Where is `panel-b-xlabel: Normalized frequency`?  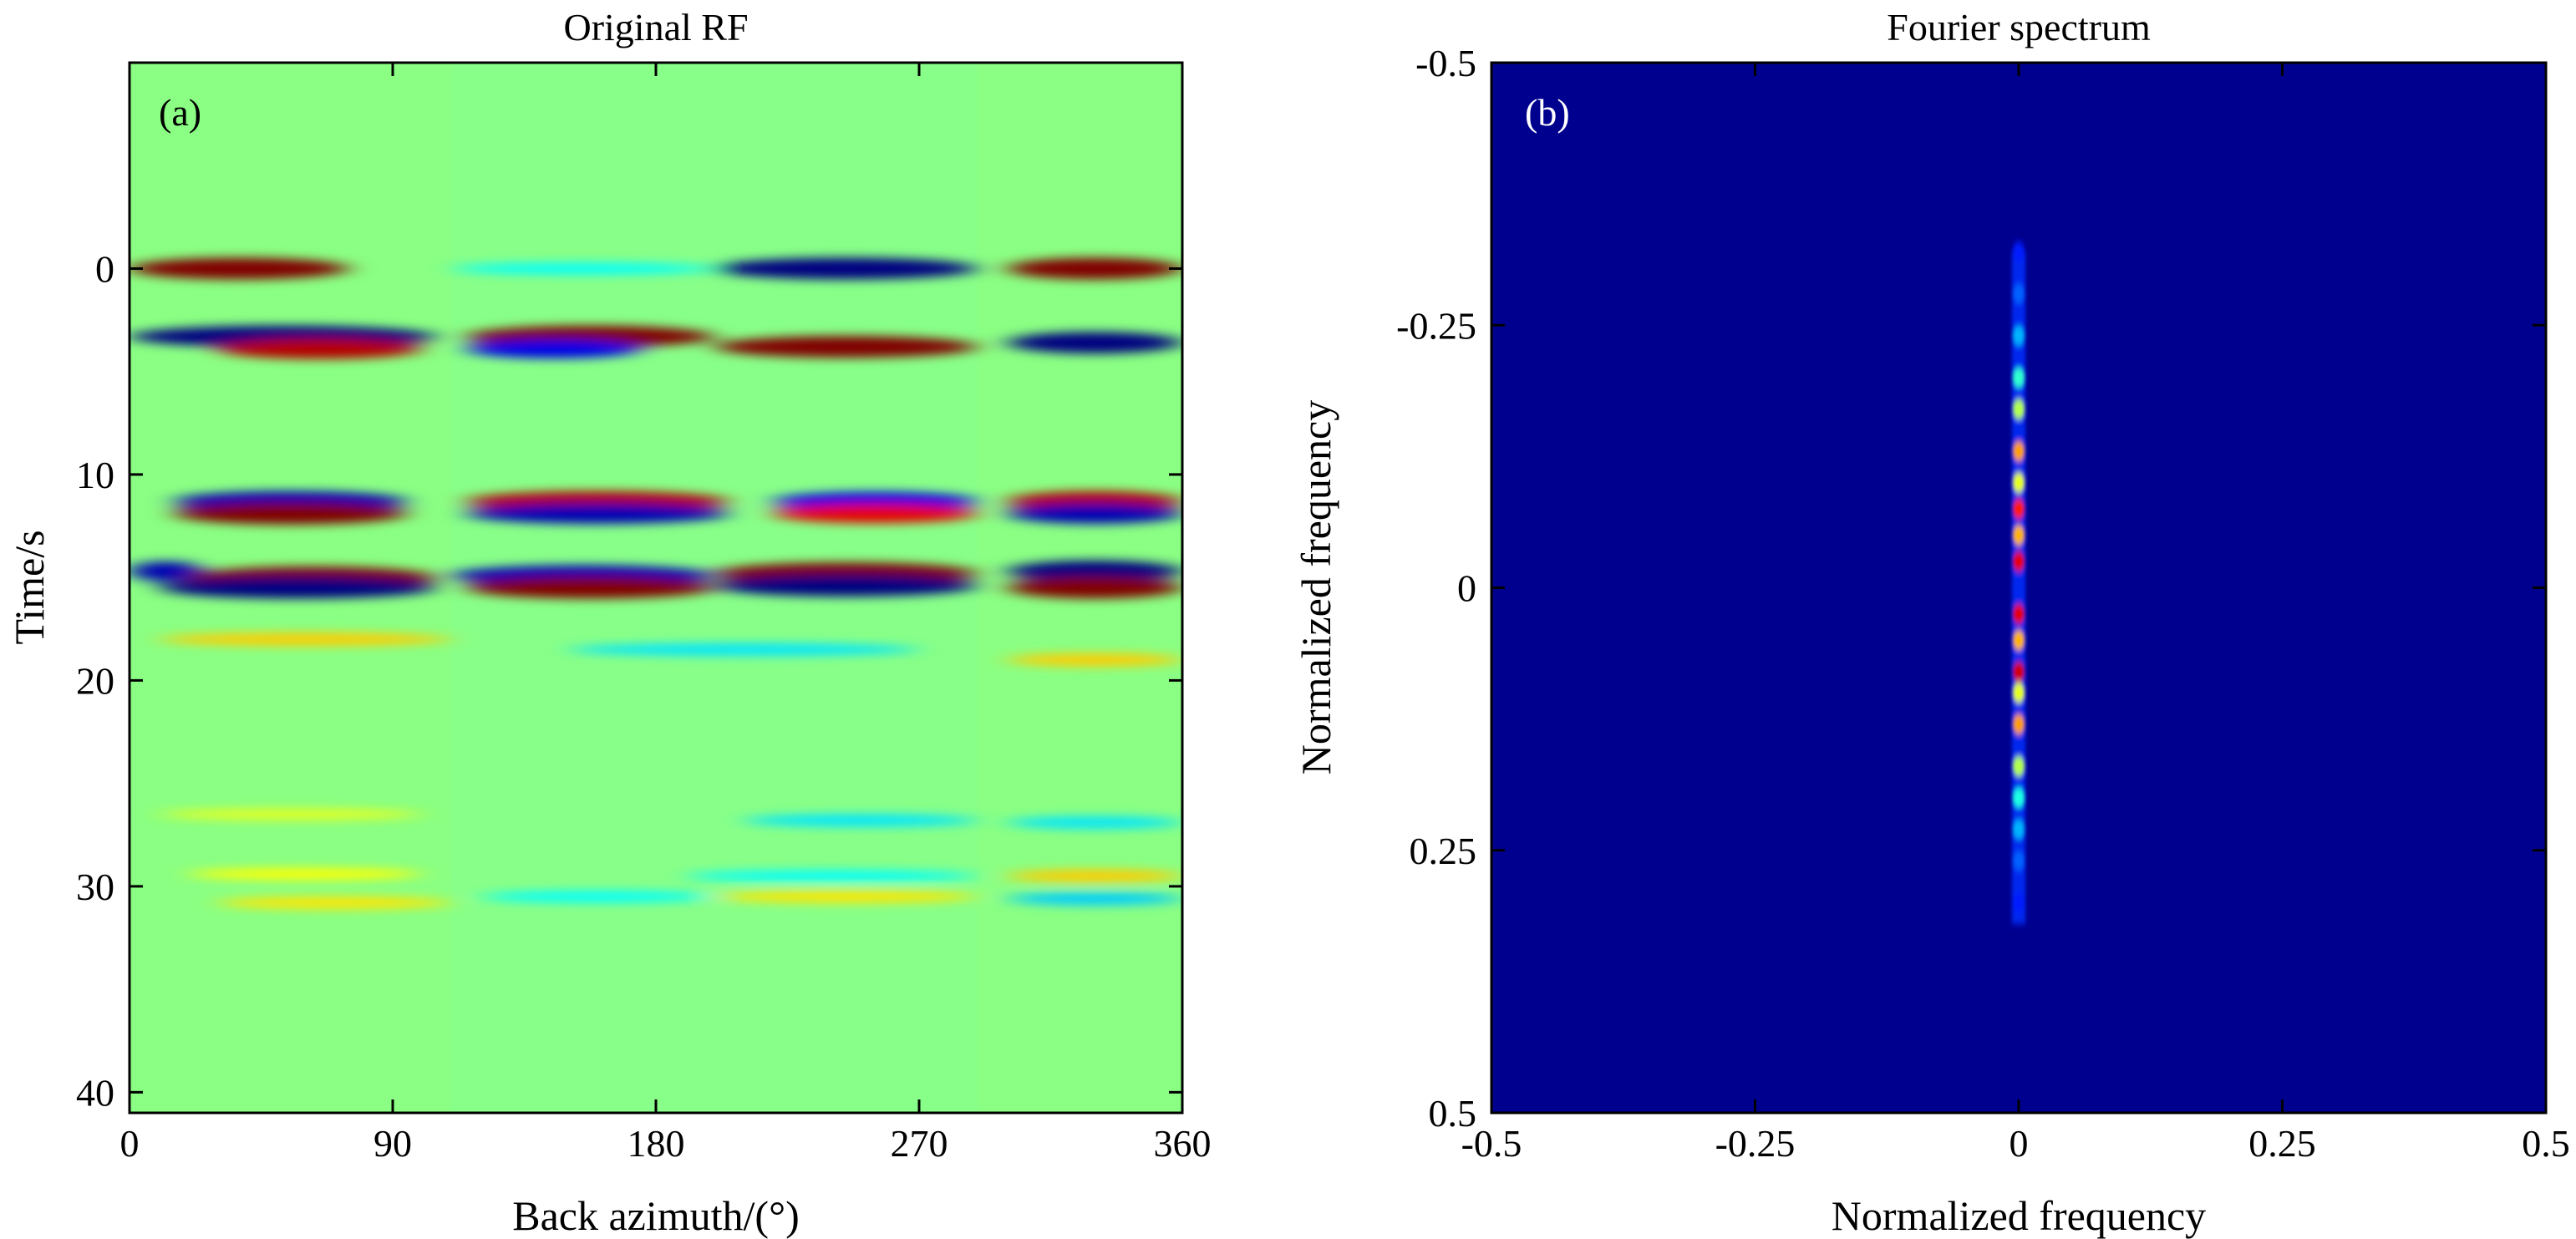 panel-b-xlabel: Normalized frequency is located at coordinates (2019, 1215).